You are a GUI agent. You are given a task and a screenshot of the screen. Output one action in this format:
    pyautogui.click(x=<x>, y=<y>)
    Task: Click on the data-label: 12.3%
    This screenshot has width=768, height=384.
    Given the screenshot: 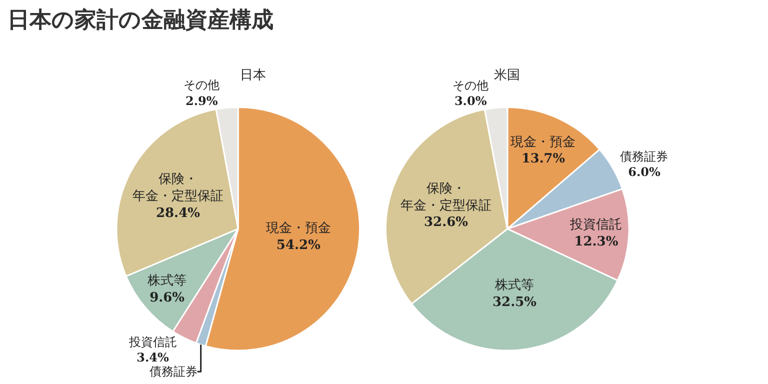 What is the action you would take?
    pyautogui.click(x=596, y=242)
    